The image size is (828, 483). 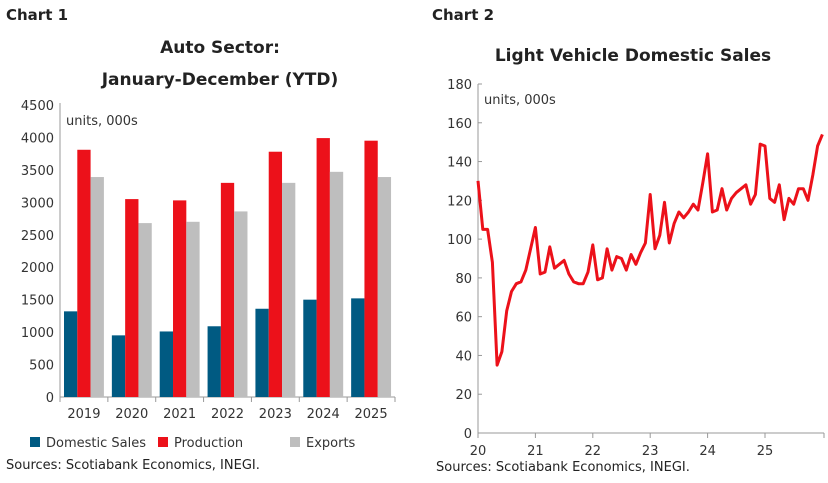 What do you see at coordinates (371, 414) in the screenshot?
I see `chart1-x-tick-label: 2025` at bounding box center [371, 414].